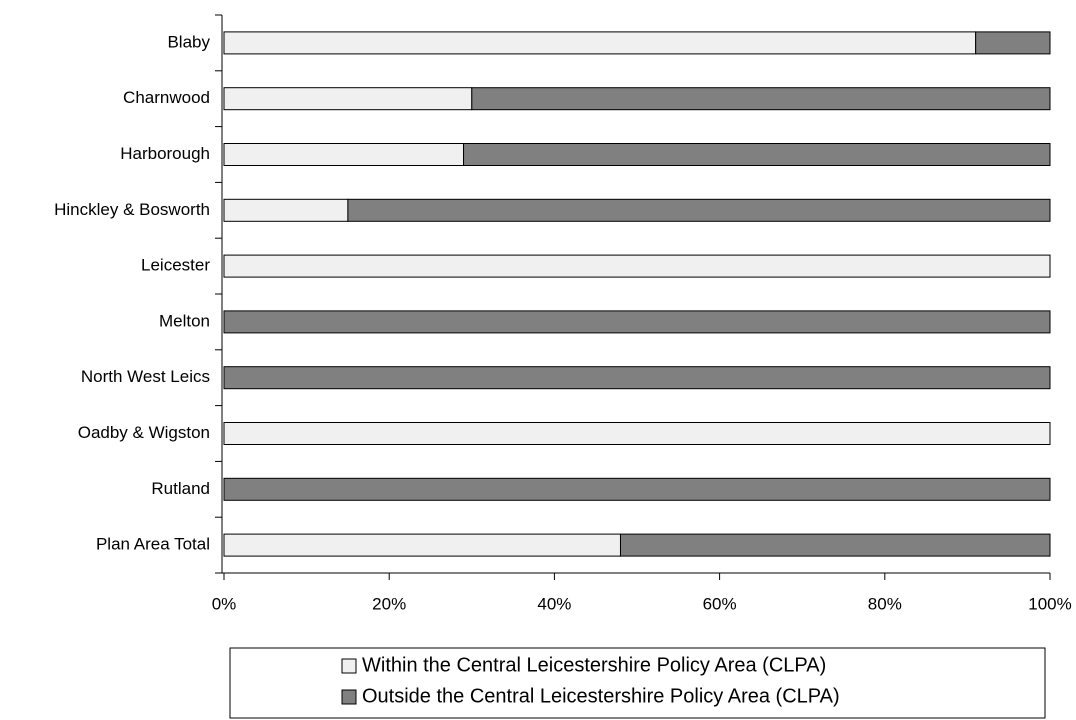 The height and width of the screenshot is (720, 1076). I want to click on y-tick-label: Oadby & Wigston, so click(144, 432).